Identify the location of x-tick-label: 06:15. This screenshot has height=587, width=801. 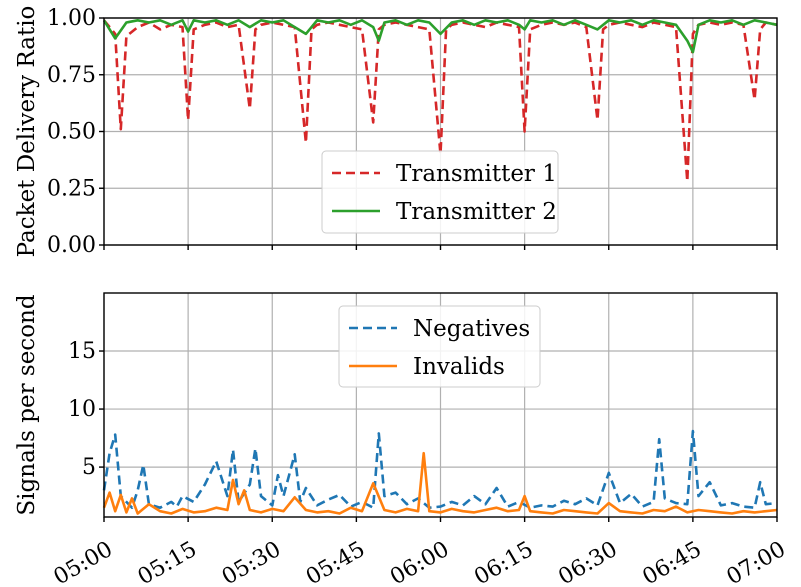
(503, 562).